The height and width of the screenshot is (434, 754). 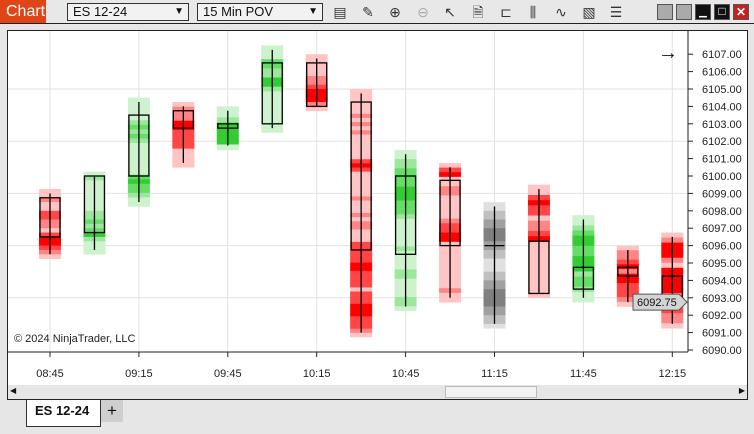 What do you see at coordinates (722, 73) in the screenshot?
I see `price-tick-label: 6106.00` at bounding box center [722, 73].